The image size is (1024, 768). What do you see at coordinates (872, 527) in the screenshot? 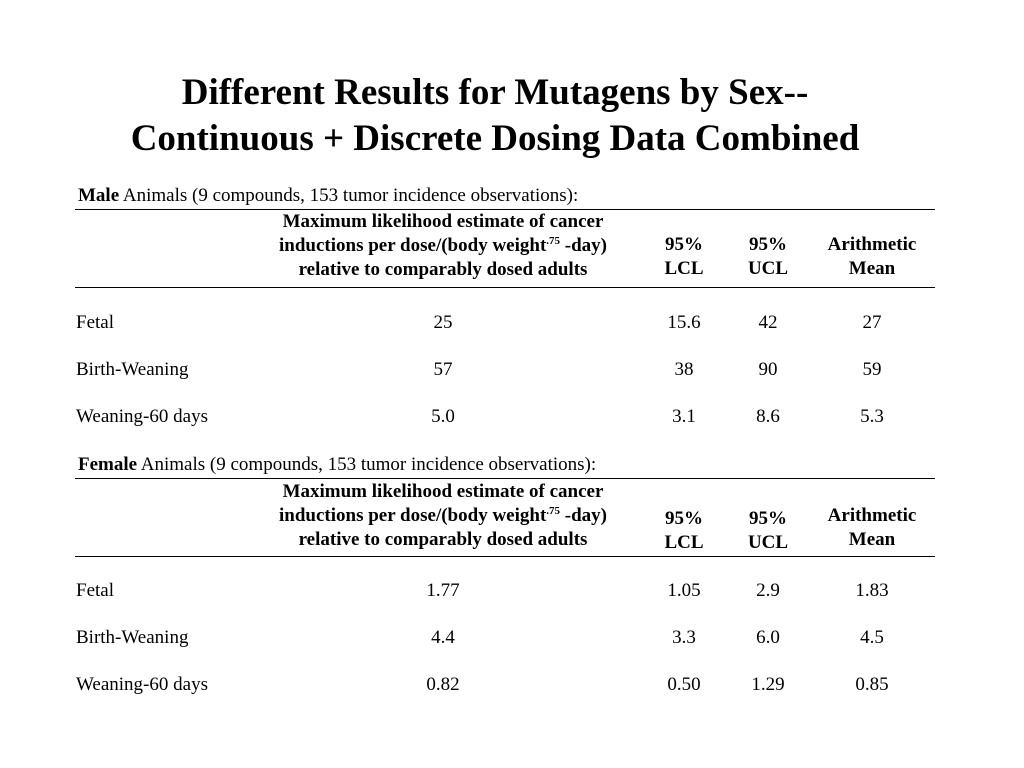
I see `female-header-mean: Arithmetic Mean` at bounding box center [872, 527].